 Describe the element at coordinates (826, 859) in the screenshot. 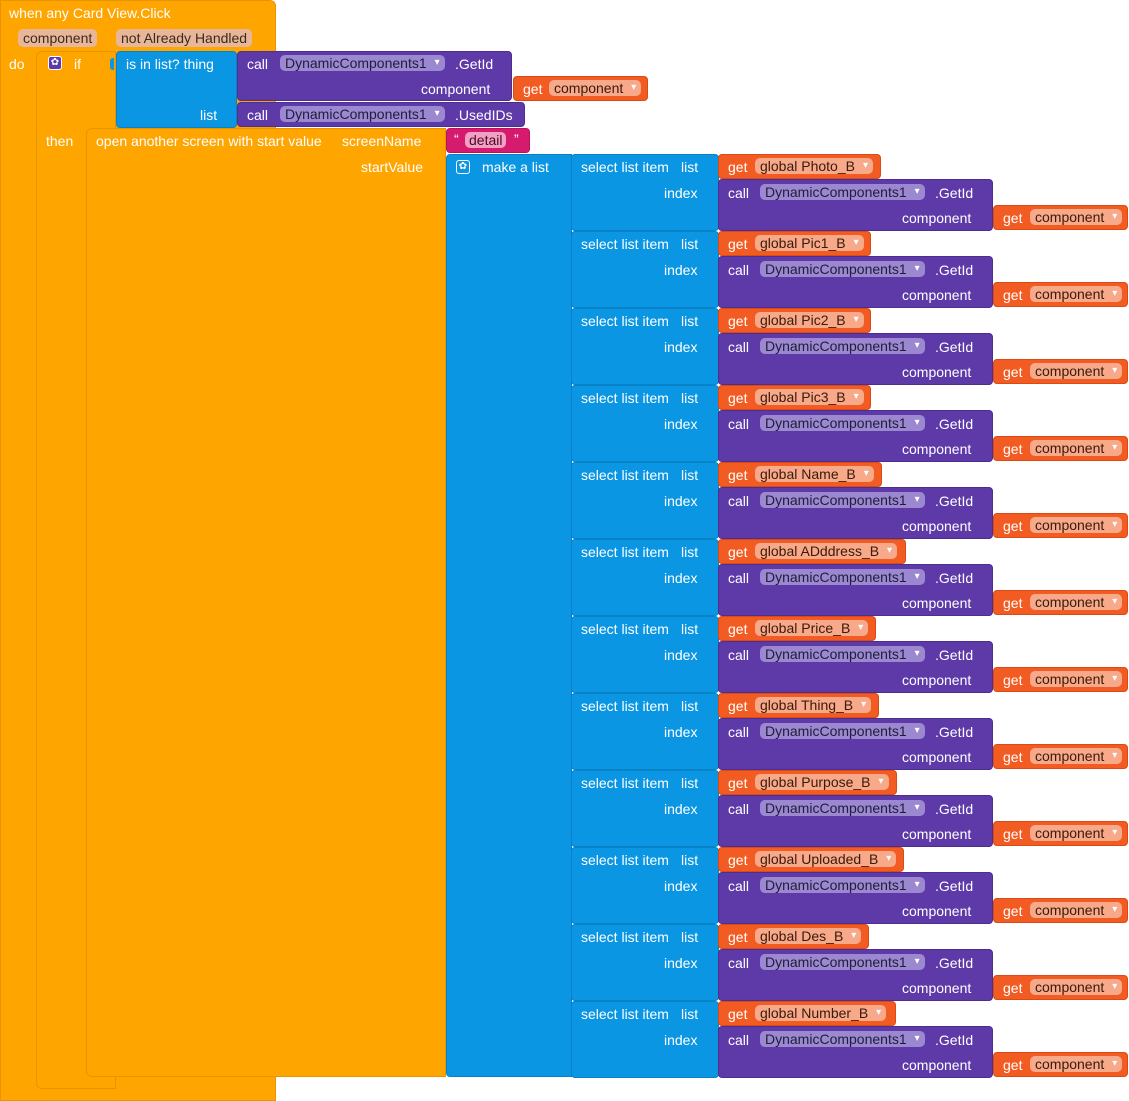

I see `global-var-dropdown: global Uploaded_B` at that location.